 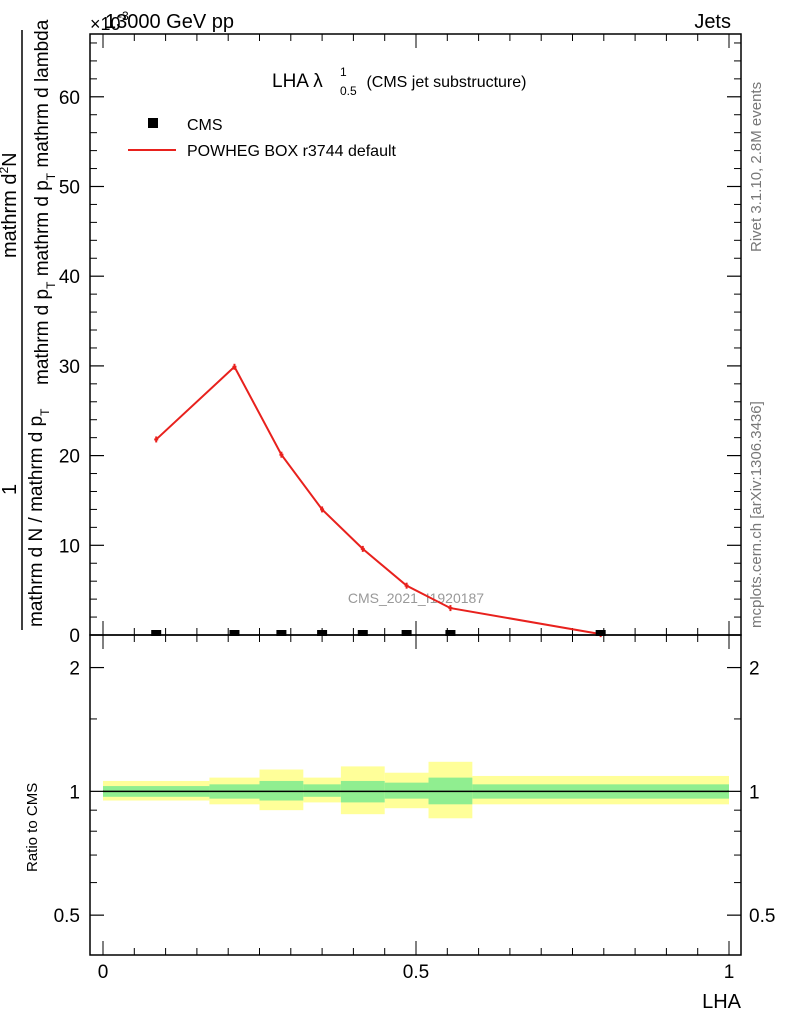 What do you see at coordinates (169, 22) in the screenshot?
I see `energy-label: 13000 GeV pp` at bounding box center [169, 22].